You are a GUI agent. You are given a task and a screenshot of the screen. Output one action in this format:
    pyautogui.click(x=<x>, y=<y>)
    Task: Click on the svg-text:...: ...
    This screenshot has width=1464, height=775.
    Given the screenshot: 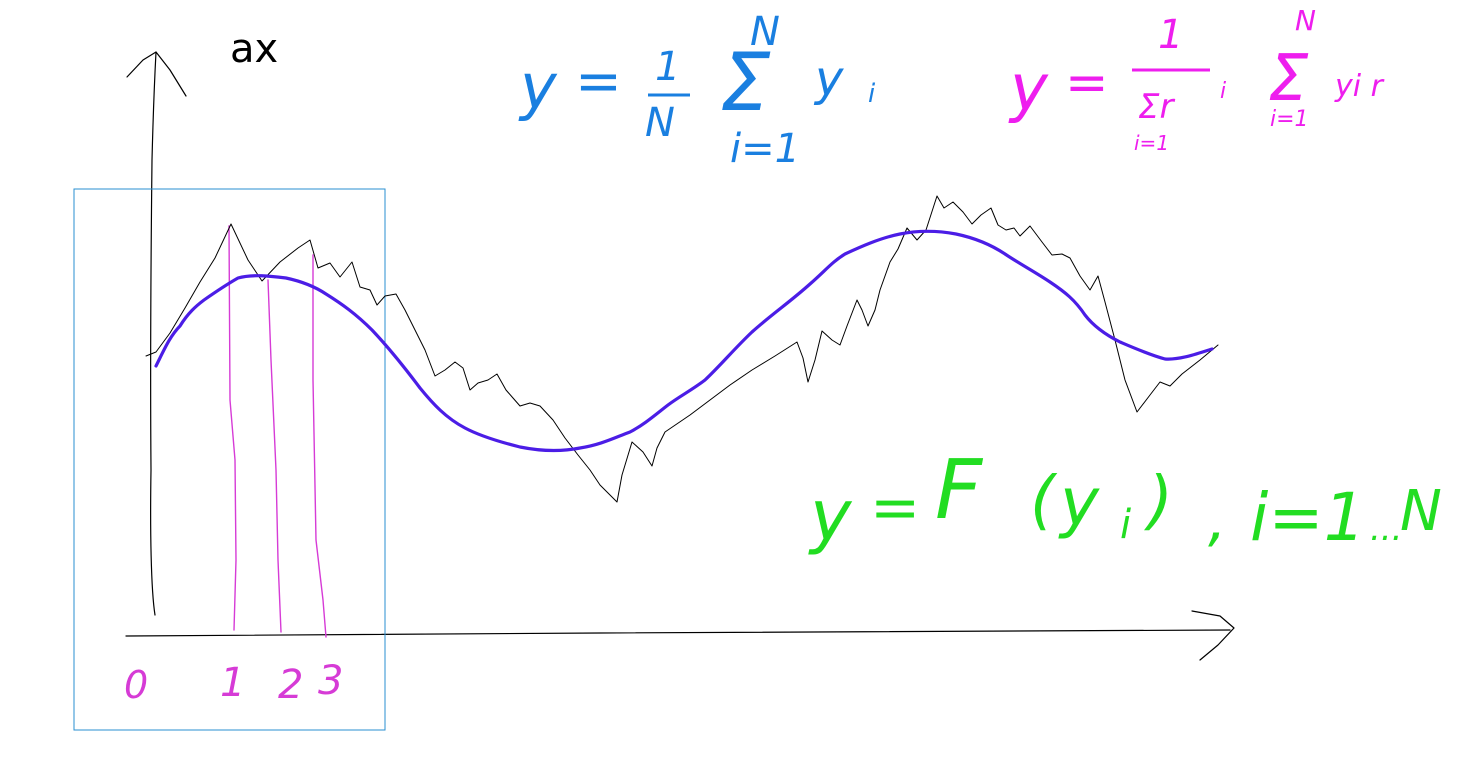 What is the action you would take?
    pyautogui.click(x=1386, y=529)
    